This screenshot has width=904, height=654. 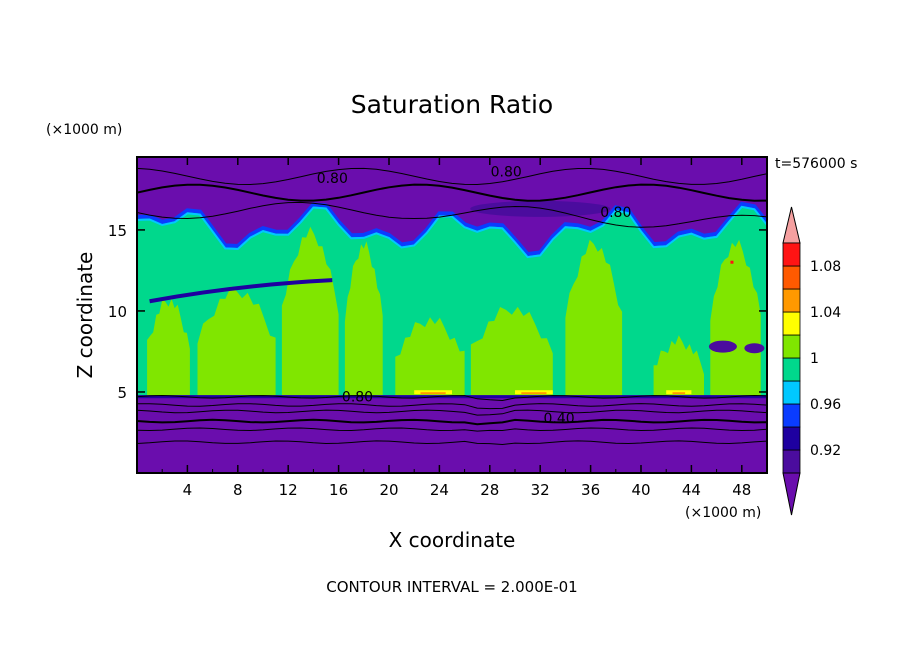 What do you see at coordinates (640, 490) in the screenshot?
I see `x-tick-label: 40` at bounding box center [640, 490].